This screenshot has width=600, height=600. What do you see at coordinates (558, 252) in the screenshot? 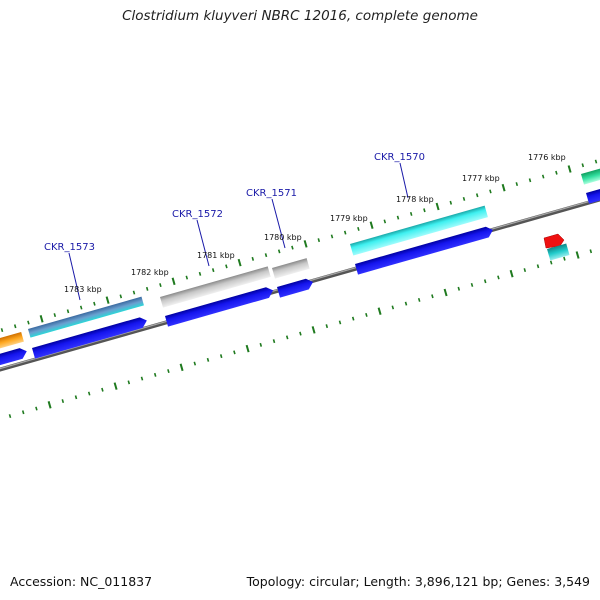
I see `gene-teal-small` at bounding box center [558, 252].